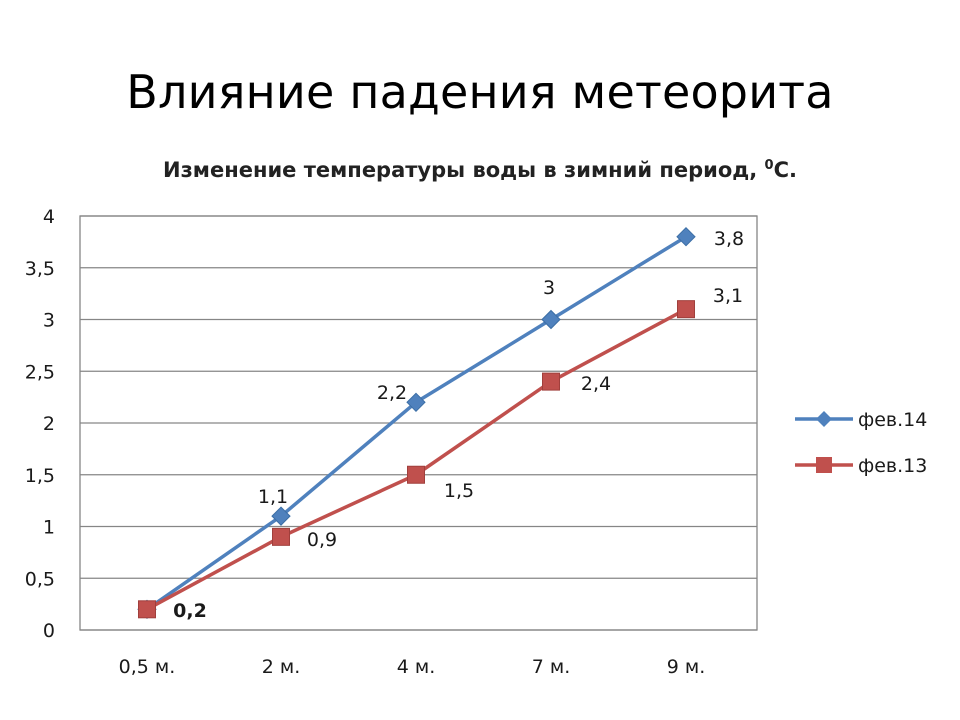  What do you see at coordinates (40, 269) in the screenshot?
I see `y-tick-label: 3,5` at bounding box center [40, 269].